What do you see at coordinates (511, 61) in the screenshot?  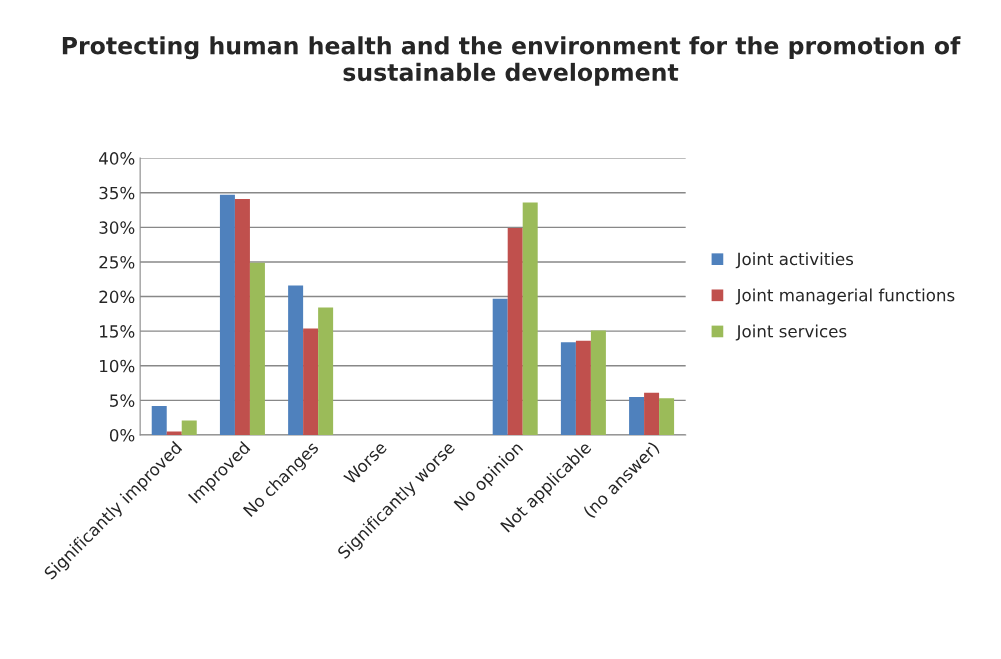 I see `chart-title: Protecting human health and the environment for the promotion of sustainable development` at bounding box center [511, 61].